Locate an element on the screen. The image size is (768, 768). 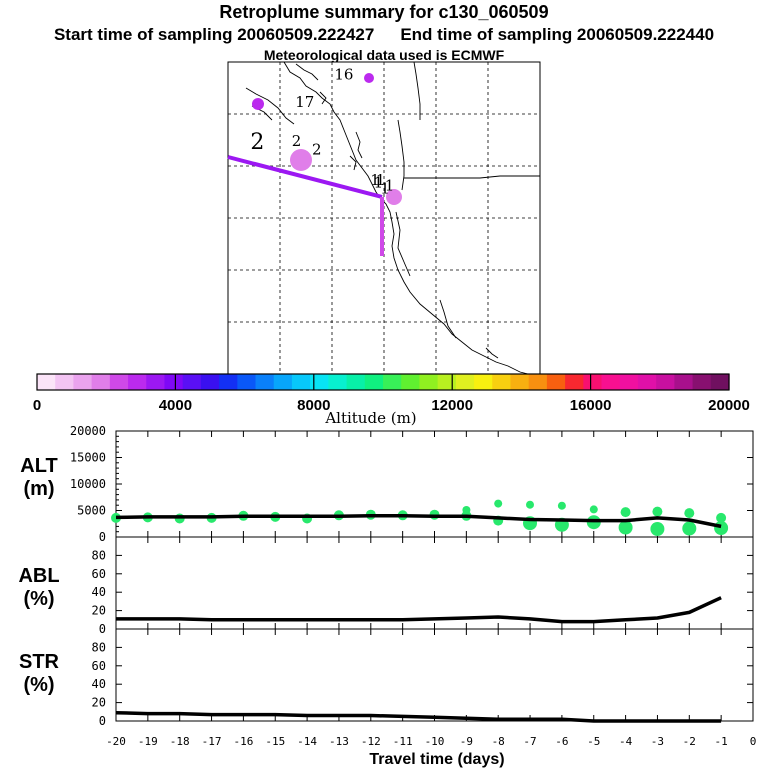
start-time: Start time of sampling 20060509.222427 is located at coordinates (214, 34).